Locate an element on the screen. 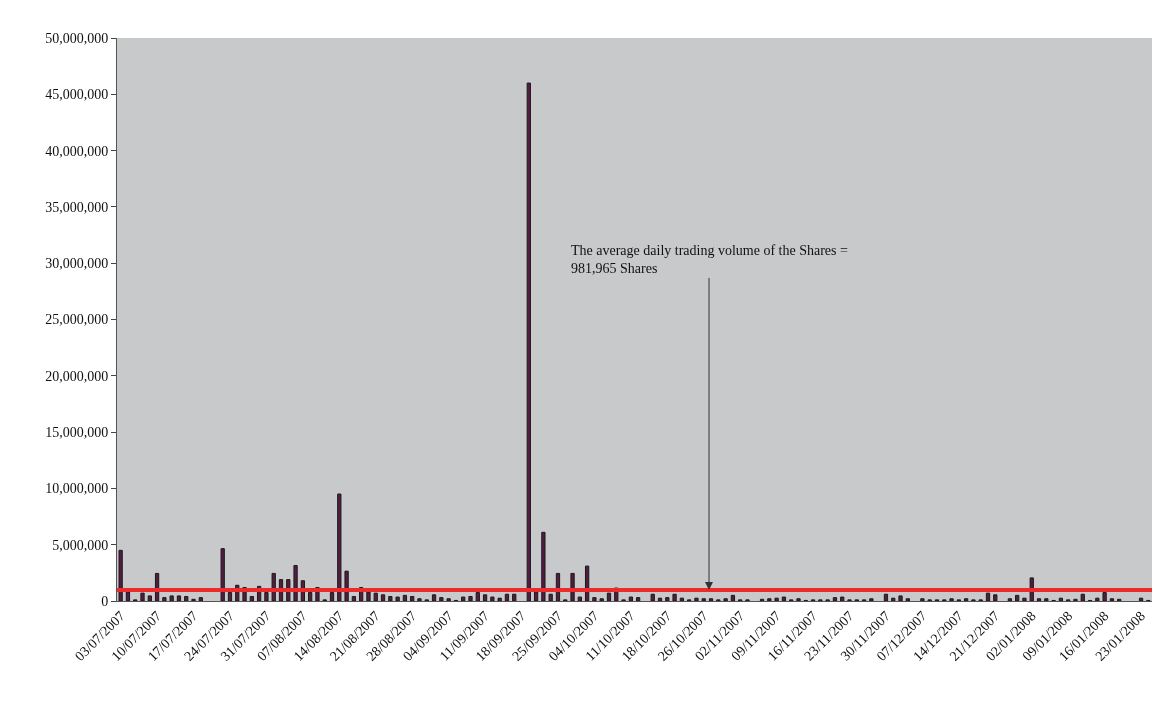 This screenshot has width=1165, height=711. y-tick-label: 15,000,000 is located at coordinates (77, 432).